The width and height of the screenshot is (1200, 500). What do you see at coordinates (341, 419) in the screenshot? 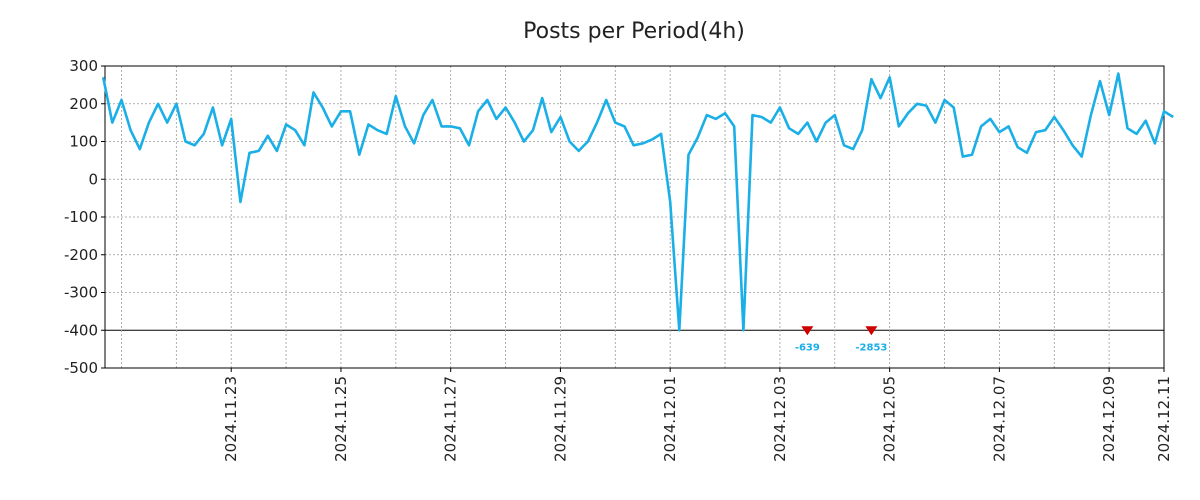
I see `x-tick-label: 2024.11.25` at bounding box center [341, 419].